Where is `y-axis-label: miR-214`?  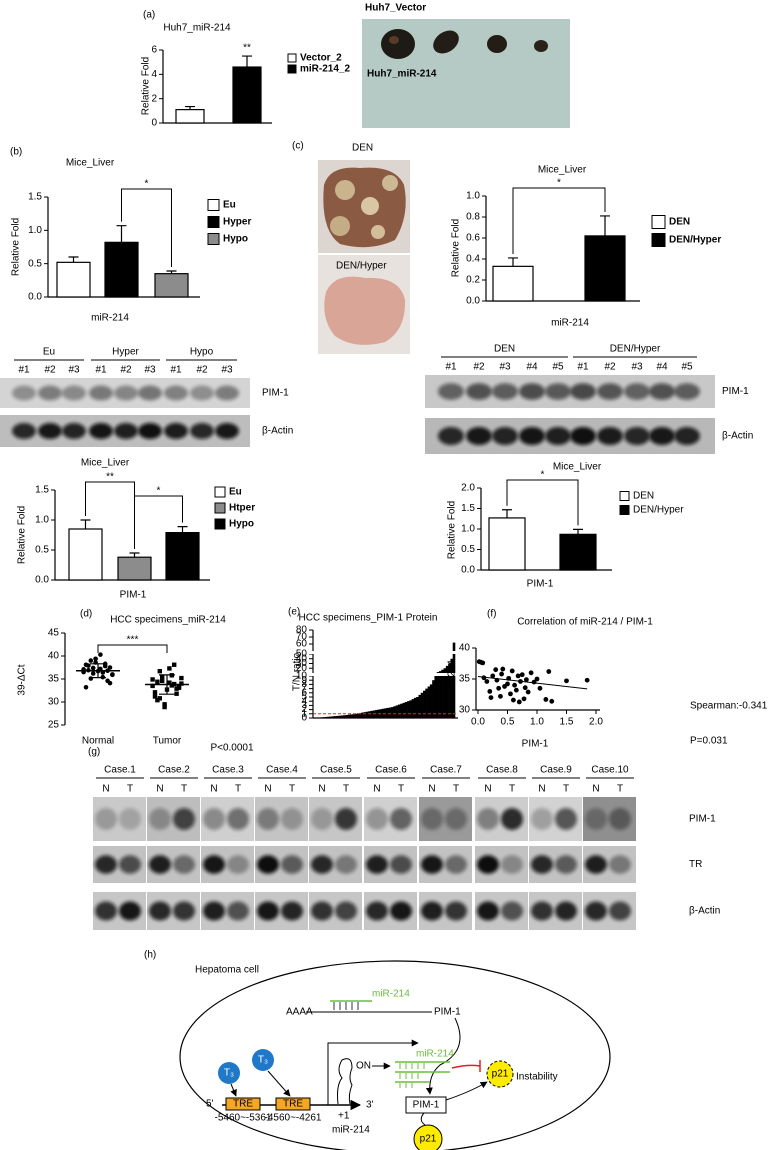 y-axis-label: miR-214 is located at coordinates (452, 679).